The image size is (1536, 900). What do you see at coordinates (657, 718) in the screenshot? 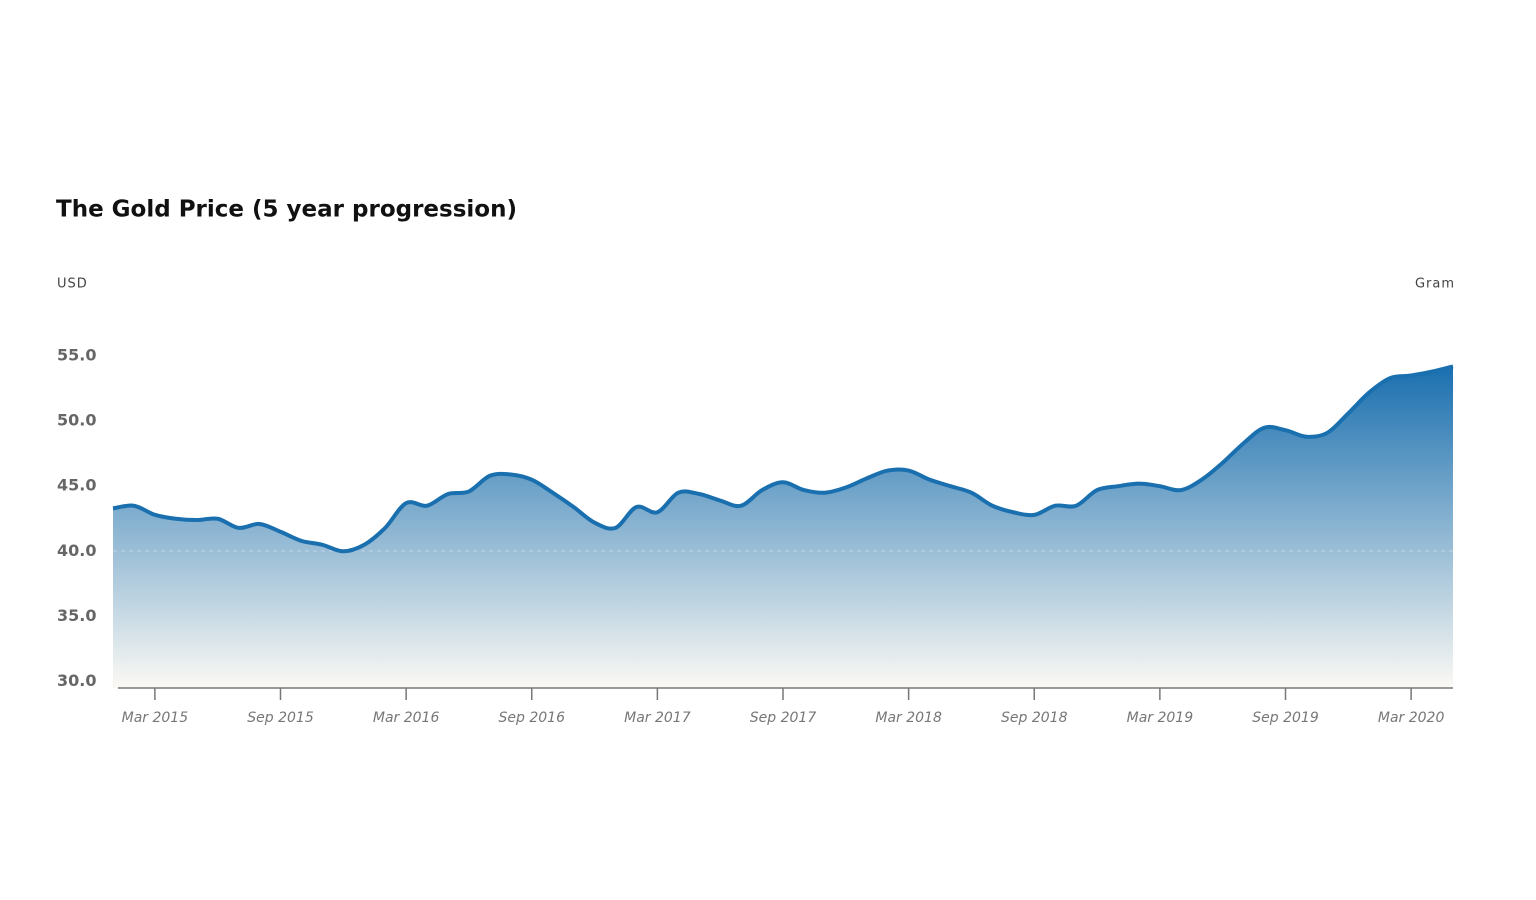
I see `x-tick-label: Mar 2017` at bounding box center [657, 718].